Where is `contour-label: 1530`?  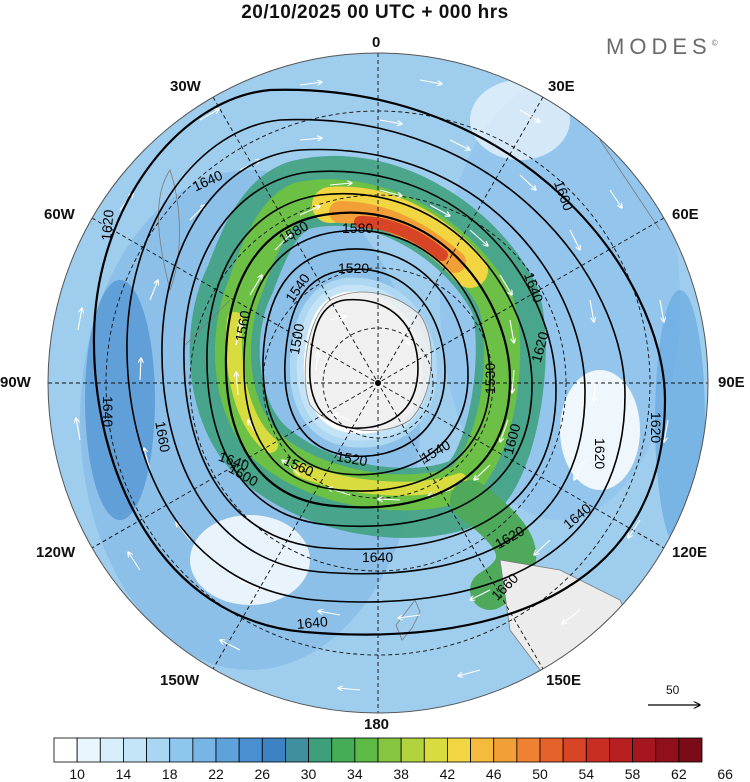
contour-label: 1530 is located at coordinates (490, 378).